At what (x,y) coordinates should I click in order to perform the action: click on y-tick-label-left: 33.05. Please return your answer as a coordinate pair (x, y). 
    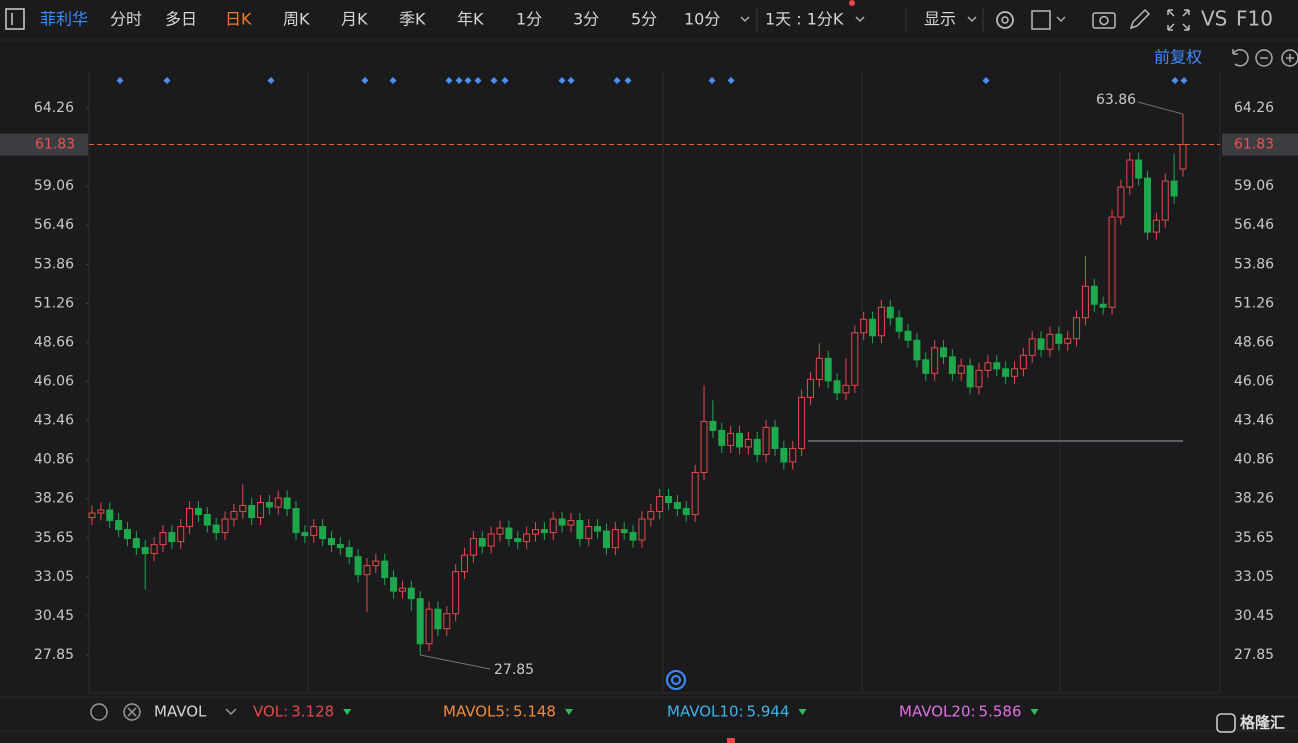
    Looking at the image, I should click on (54, 577).